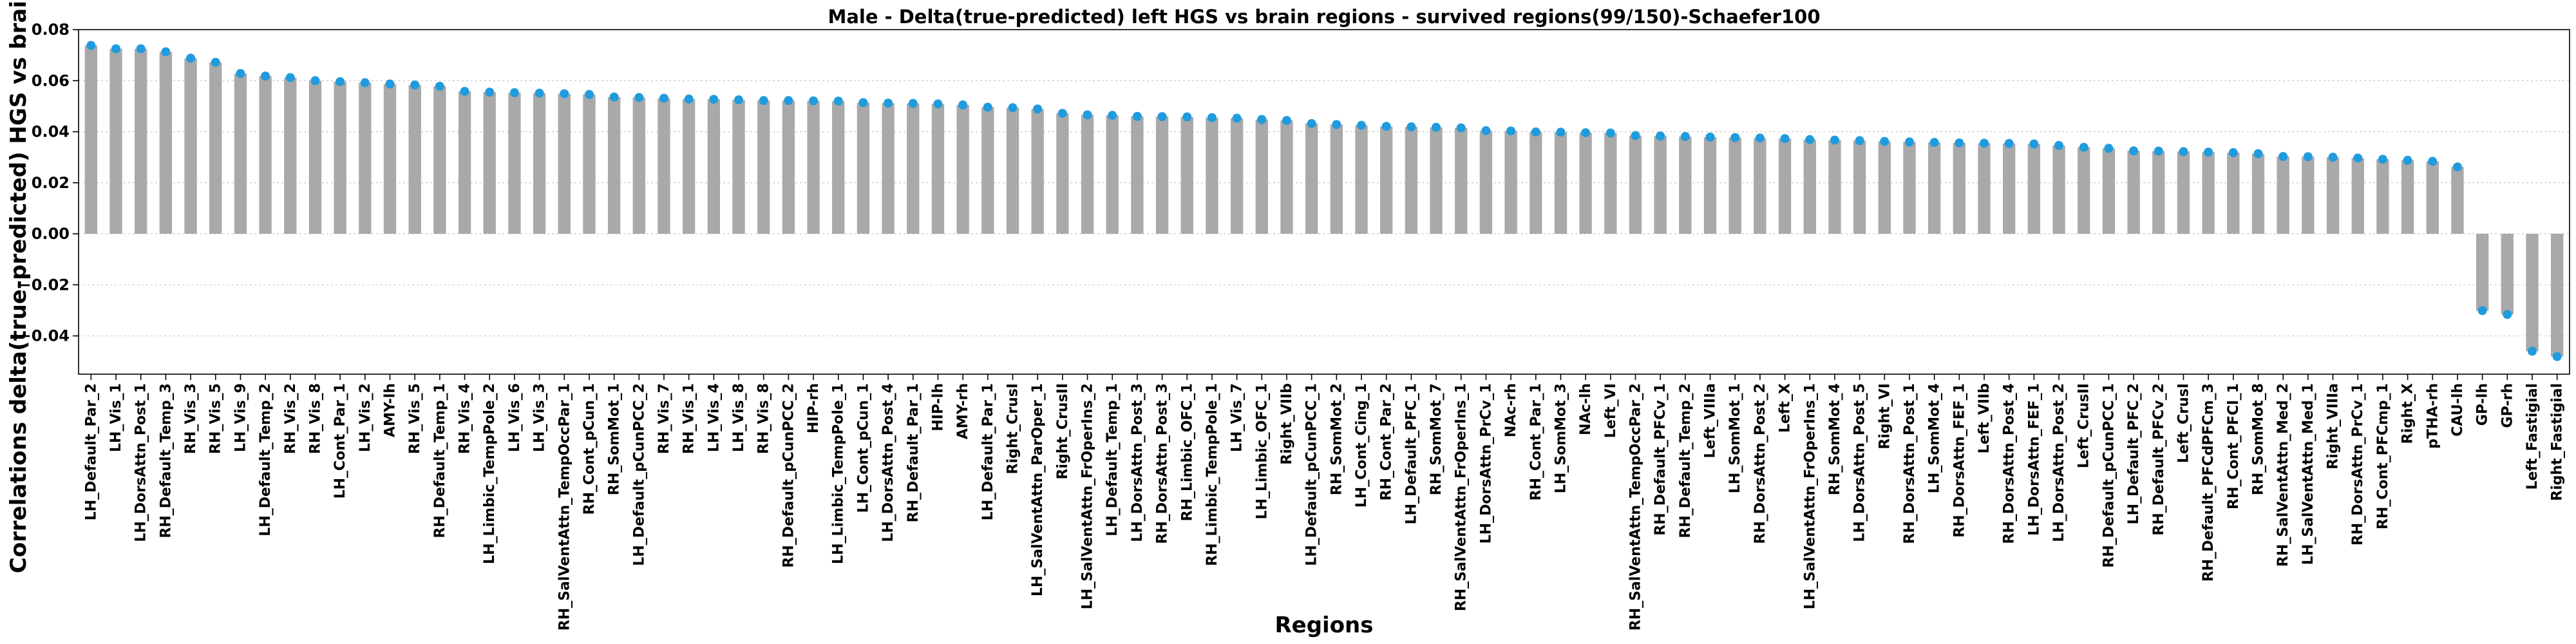 This screenshot has width=2576, height=644. Describe the element at coordinates (1486, 463) in the screenshot. I see `x-tick-label: LH_DorsAttn_PrCv_1` at that location.